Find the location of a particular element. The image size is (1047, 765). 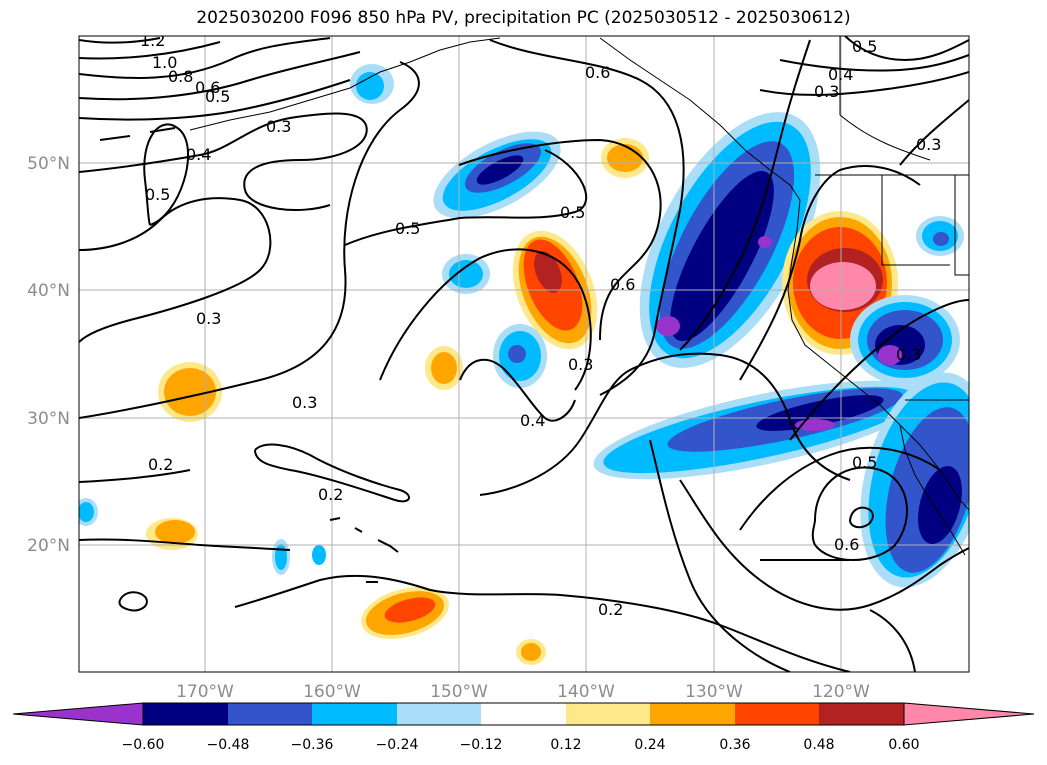

colorbar-tick-label: −0.60 is located at coordinates (143, 745).